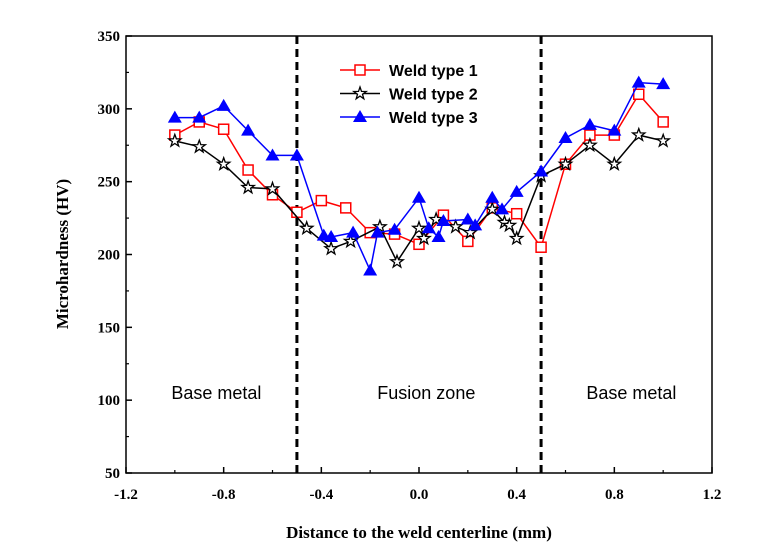 The image size is (772, 560). I want to click on x-tick-label: -1.2, so click(126, 495).